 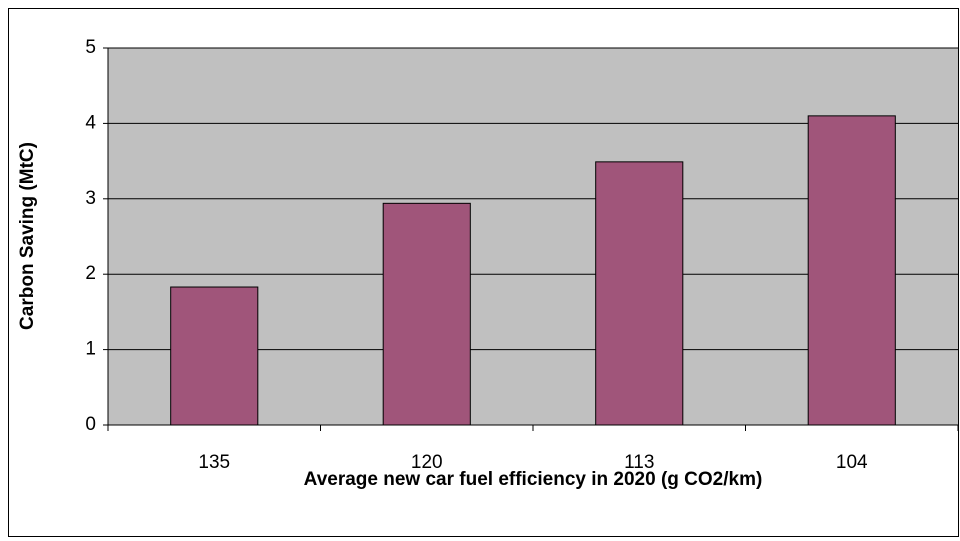 What do you see at coordinates (27, 236) in the screenshot?
I see `y-axis-label: Carbon Saving (MtC)` at bounding box center [27, 236].